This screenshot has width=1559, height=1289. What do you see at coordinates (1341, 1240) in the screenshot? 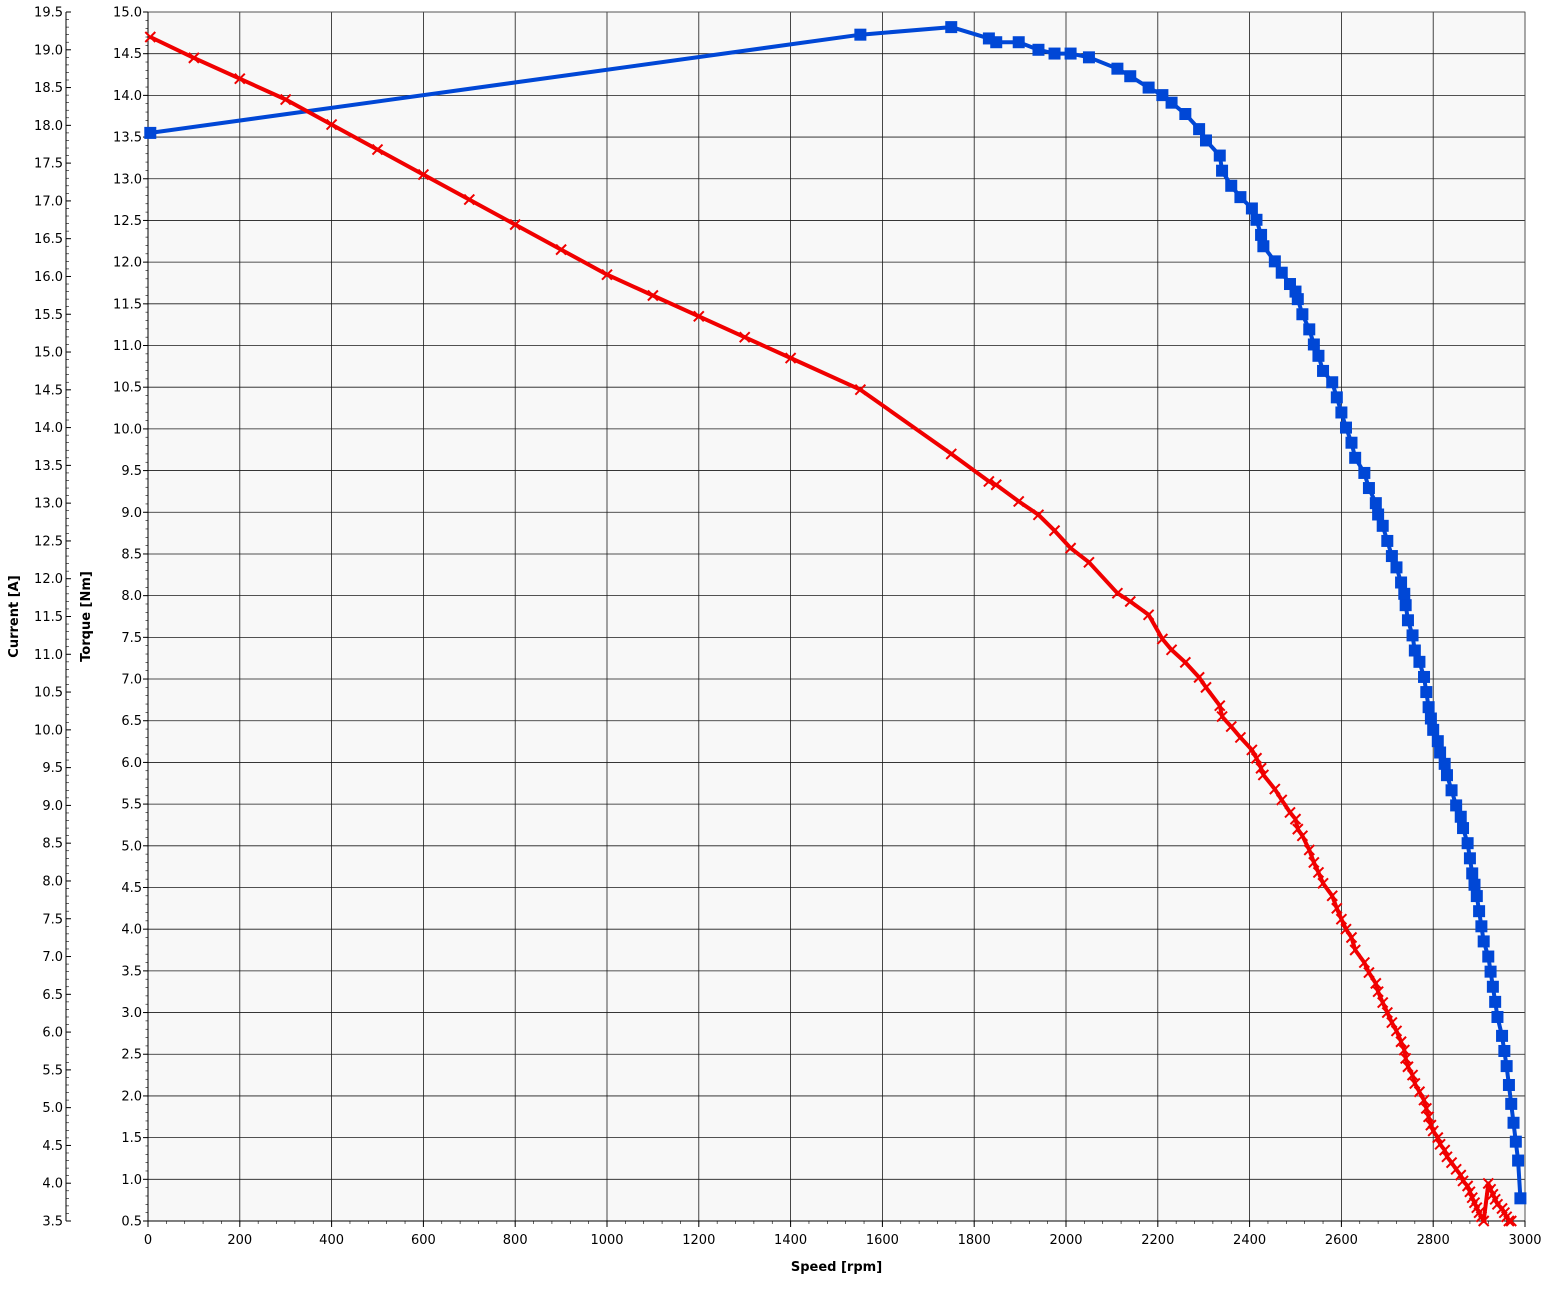
I see `x-tick-label: 2600` at bounding box center [1341, 1240].